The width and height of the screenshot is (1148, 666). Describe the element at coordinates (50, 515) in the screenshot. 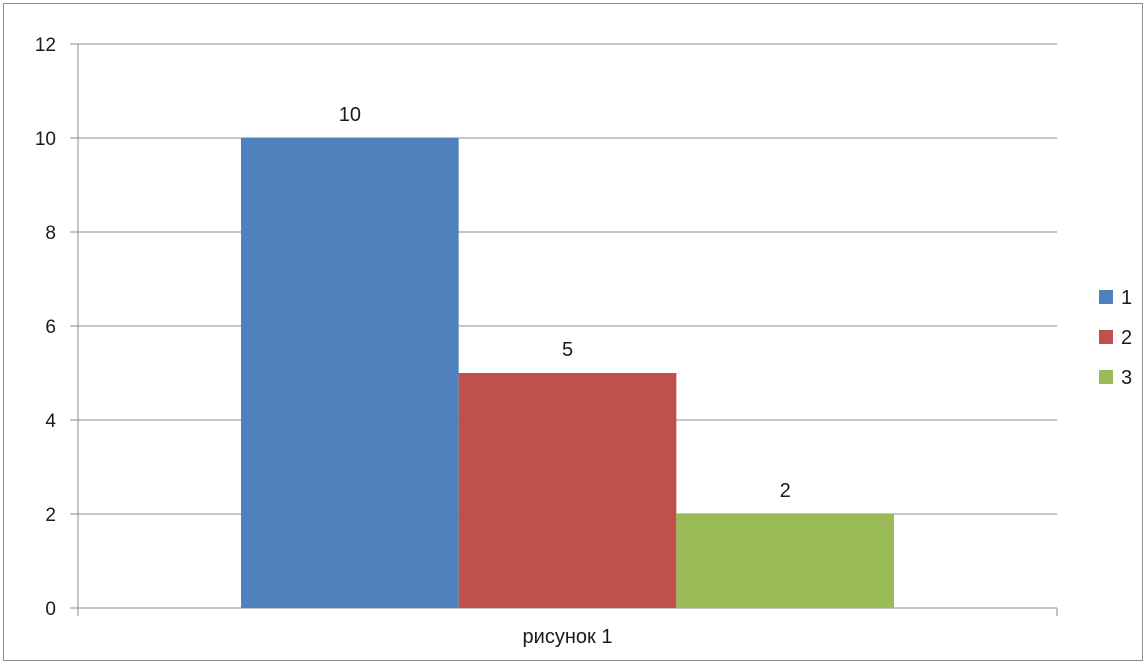

I see `y-tick-label: 2` at that location.